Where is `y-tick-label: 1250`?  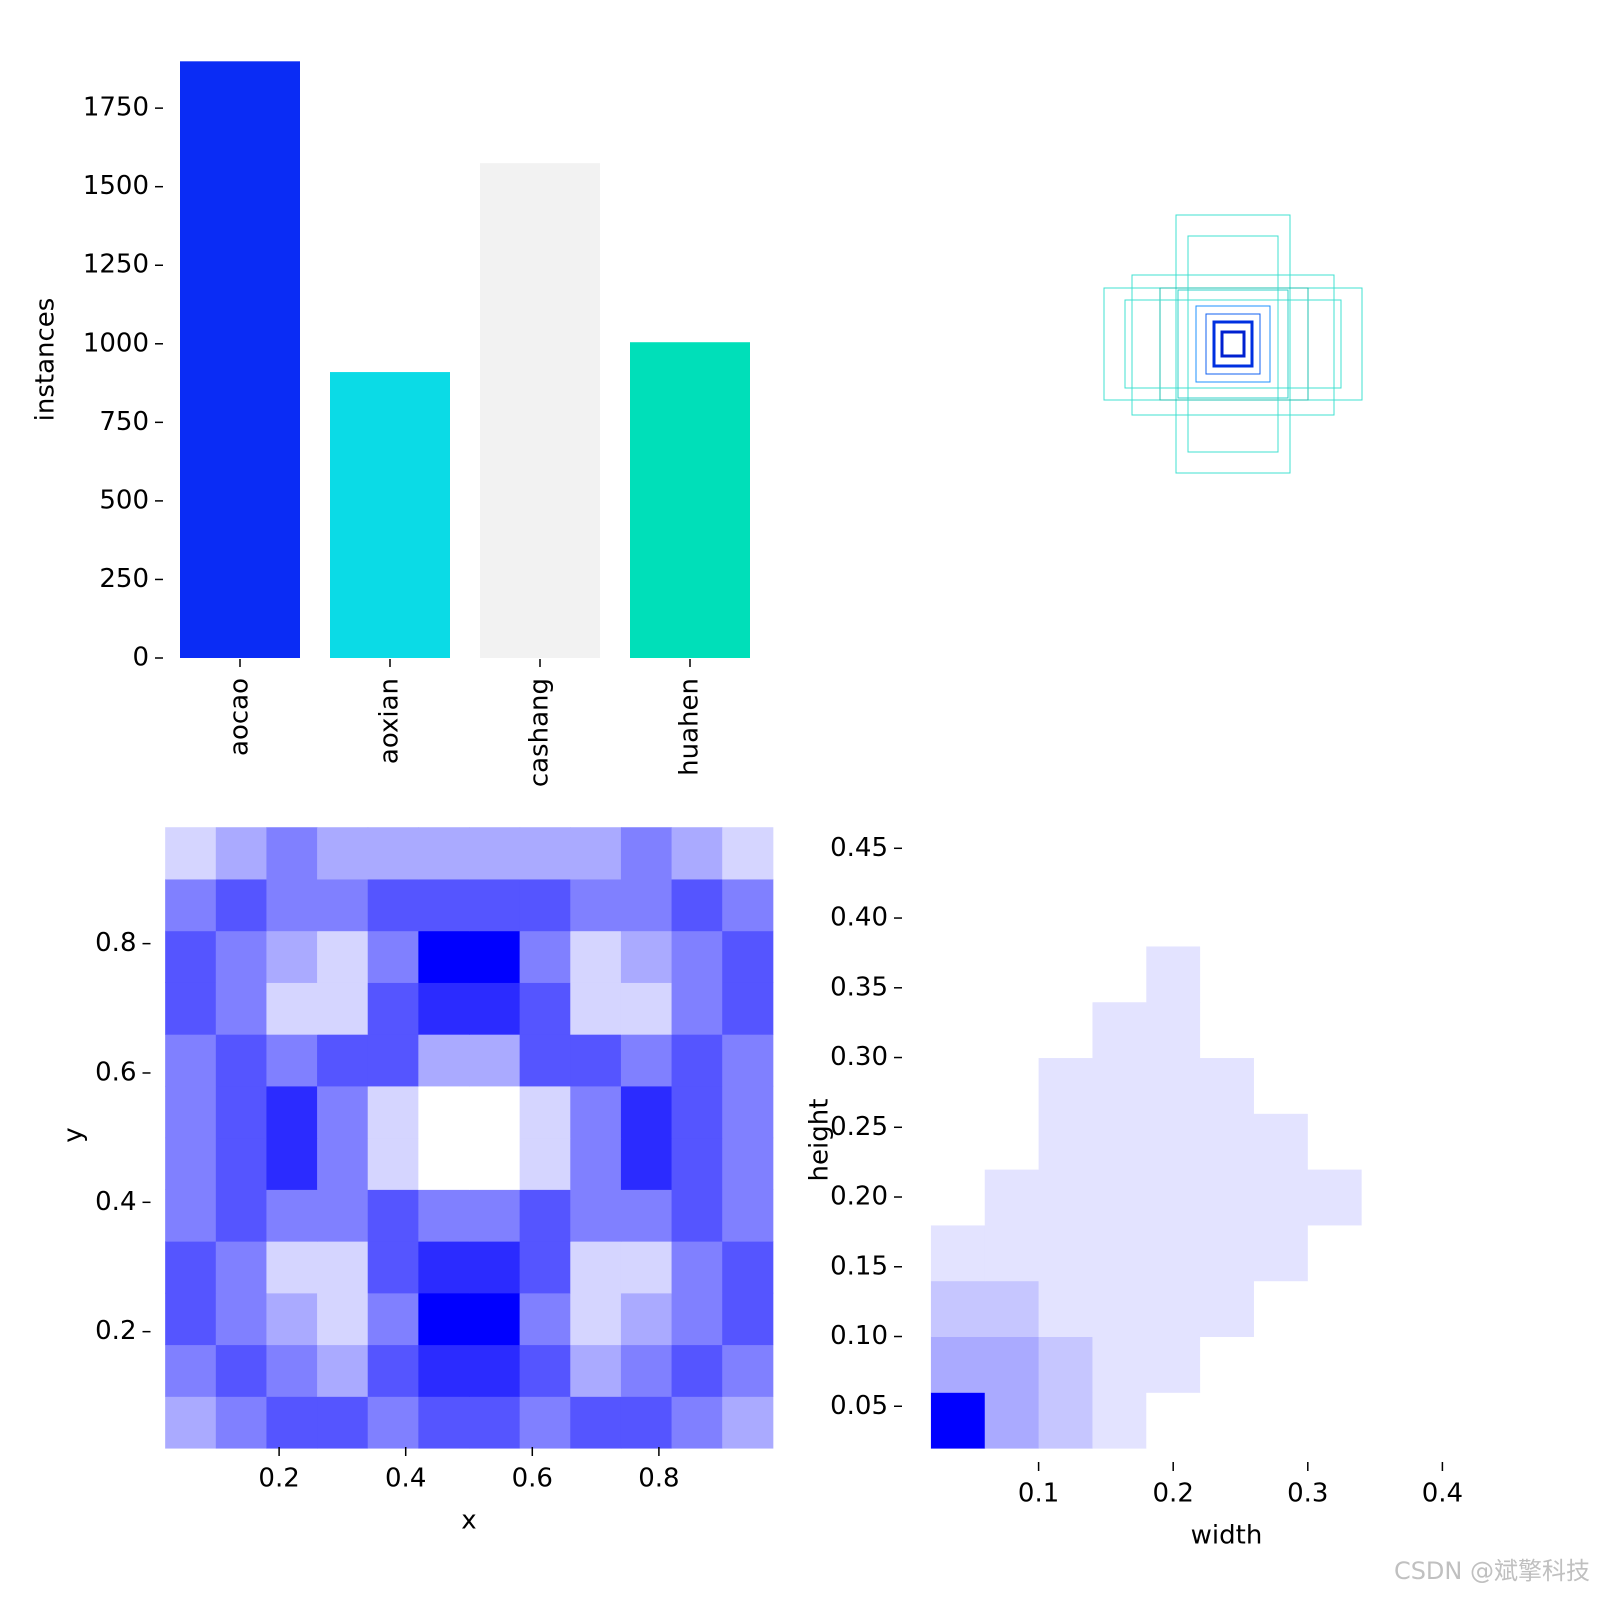
y-tick-label: 1250 is located at coordinates (116, 265).